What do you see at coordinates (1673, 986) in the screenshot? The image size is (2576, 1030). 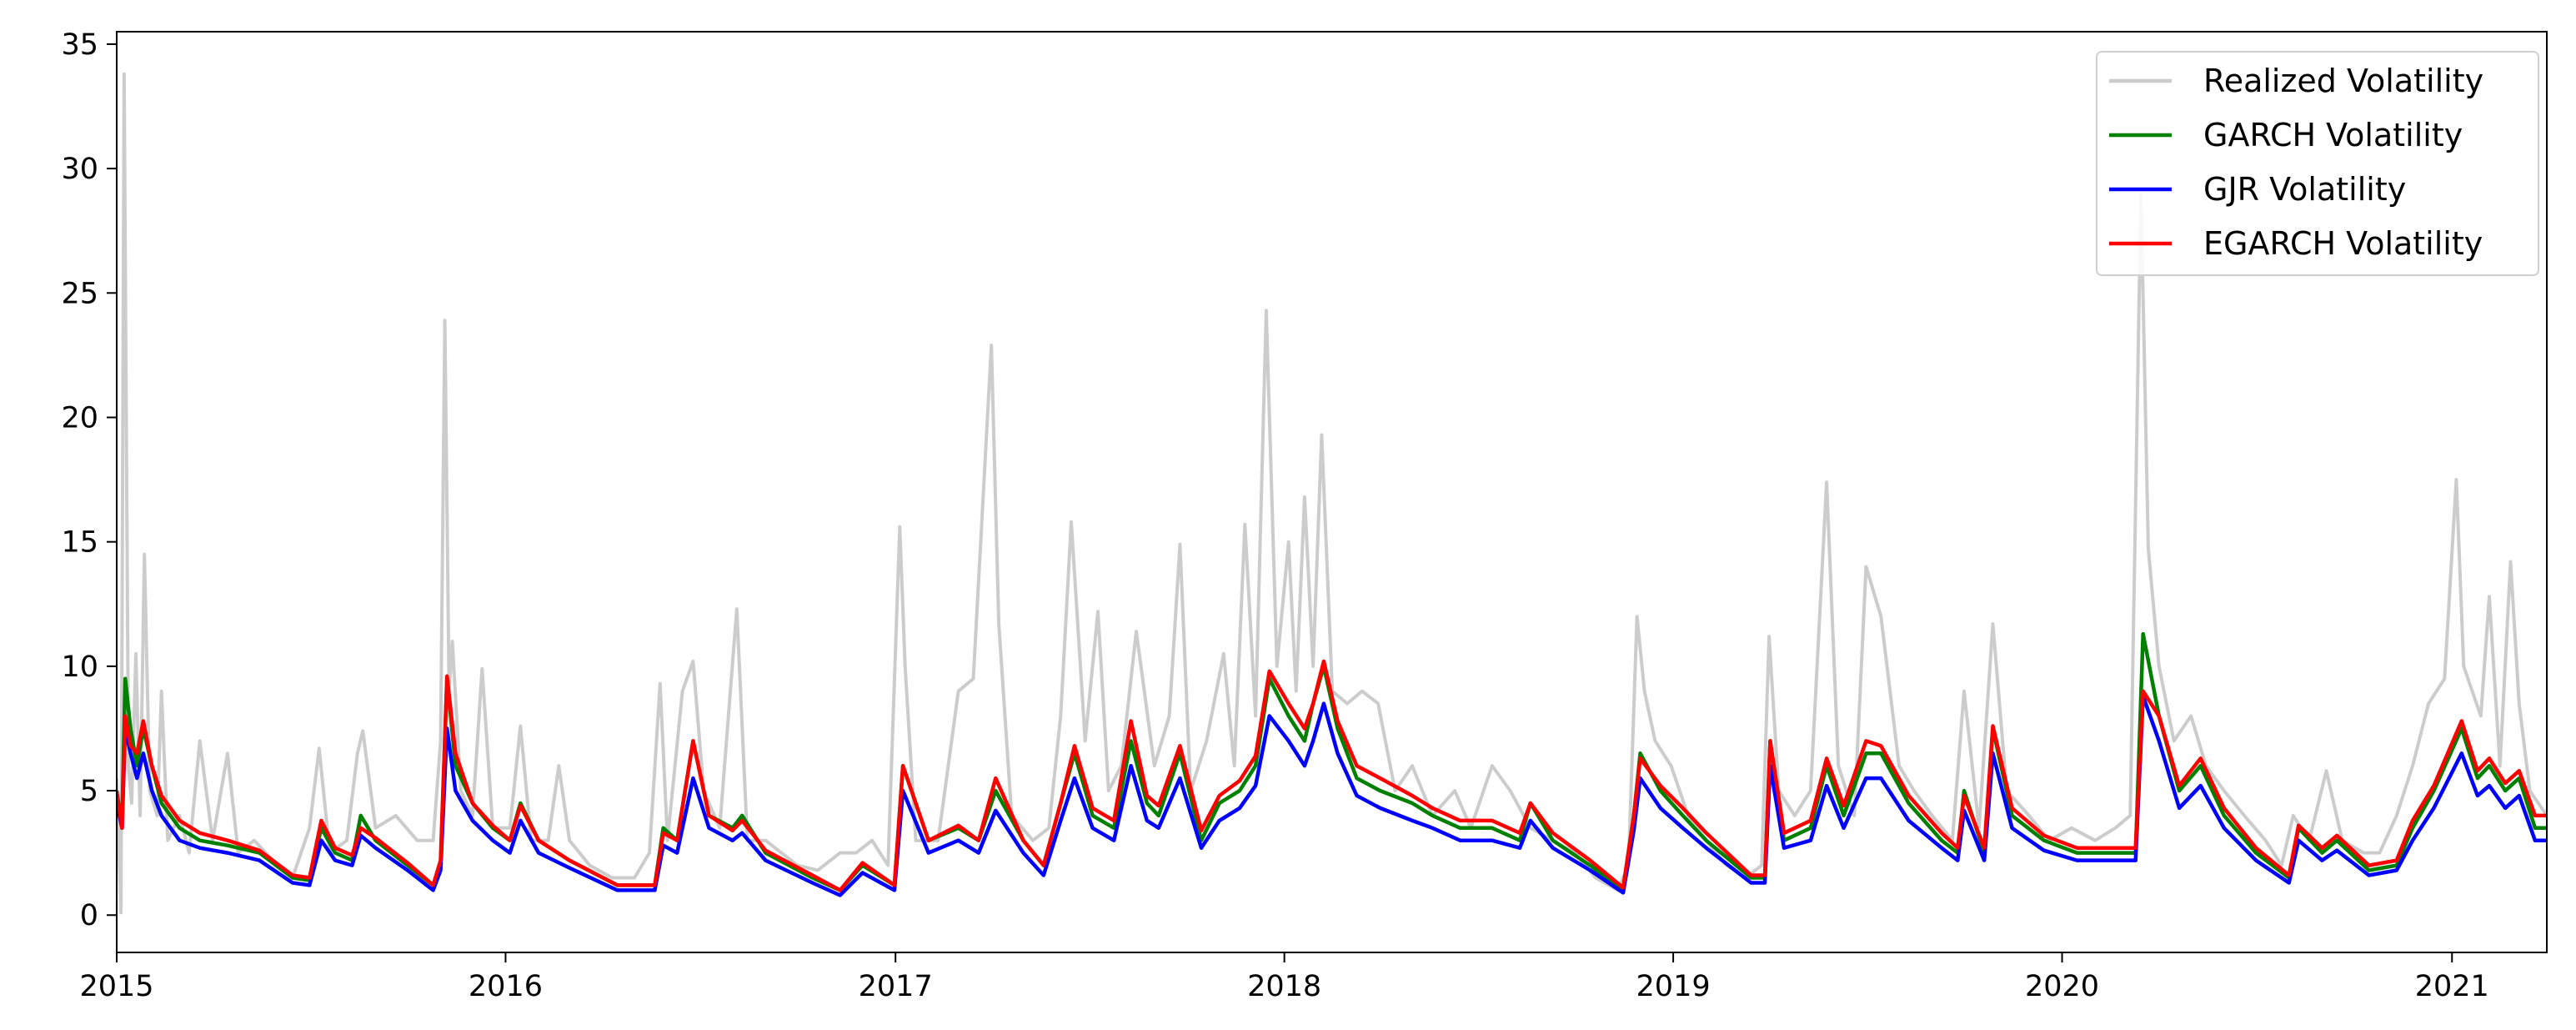 I see `x-tick-label: 2019` at bounding box center [1673, 986].